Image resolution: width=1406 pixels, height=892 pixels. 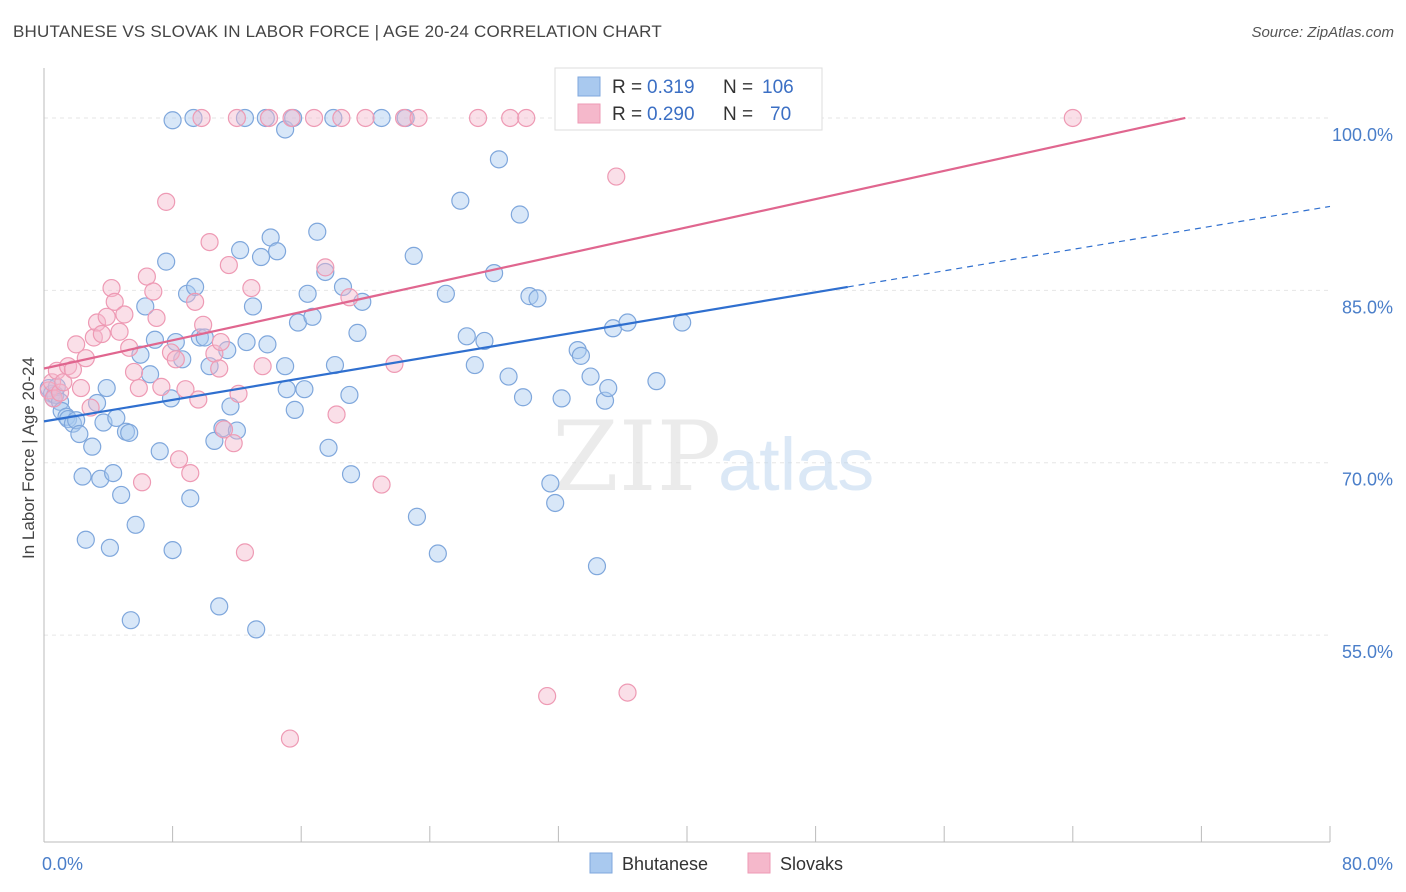 What do you see at coordinates (62, 864) in the screenshot?
I see `x-tick-label: 0.0%` at bounding box center [62, 864].